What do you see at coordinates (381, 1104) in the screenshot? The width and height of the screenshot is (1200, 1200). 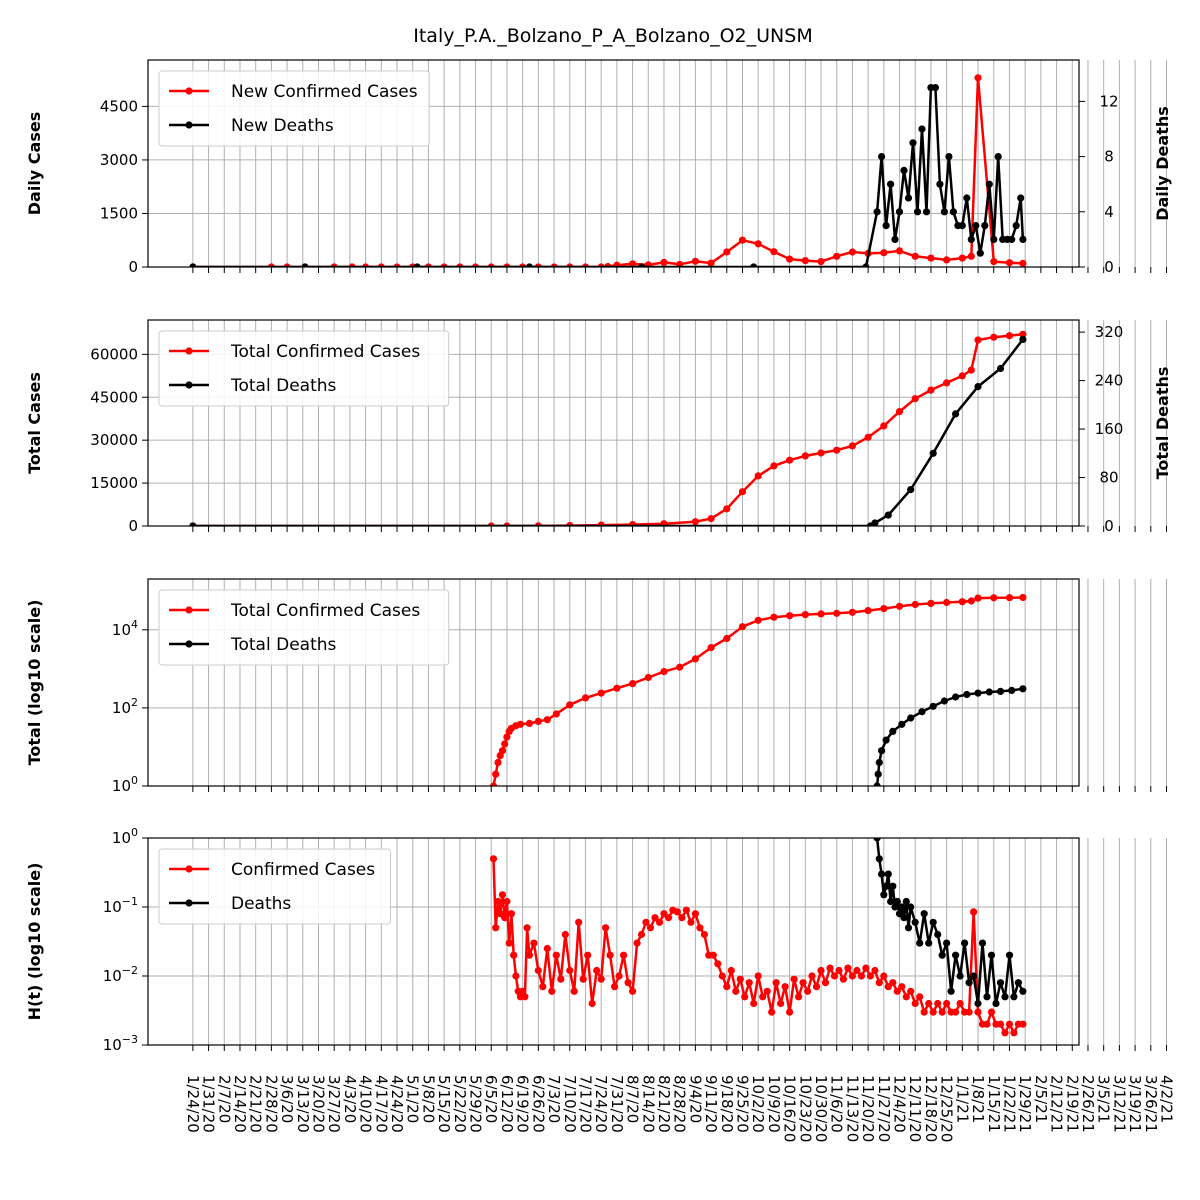 I see `x-tick-label: 4/17/20` at bounding box center [381, 1104].